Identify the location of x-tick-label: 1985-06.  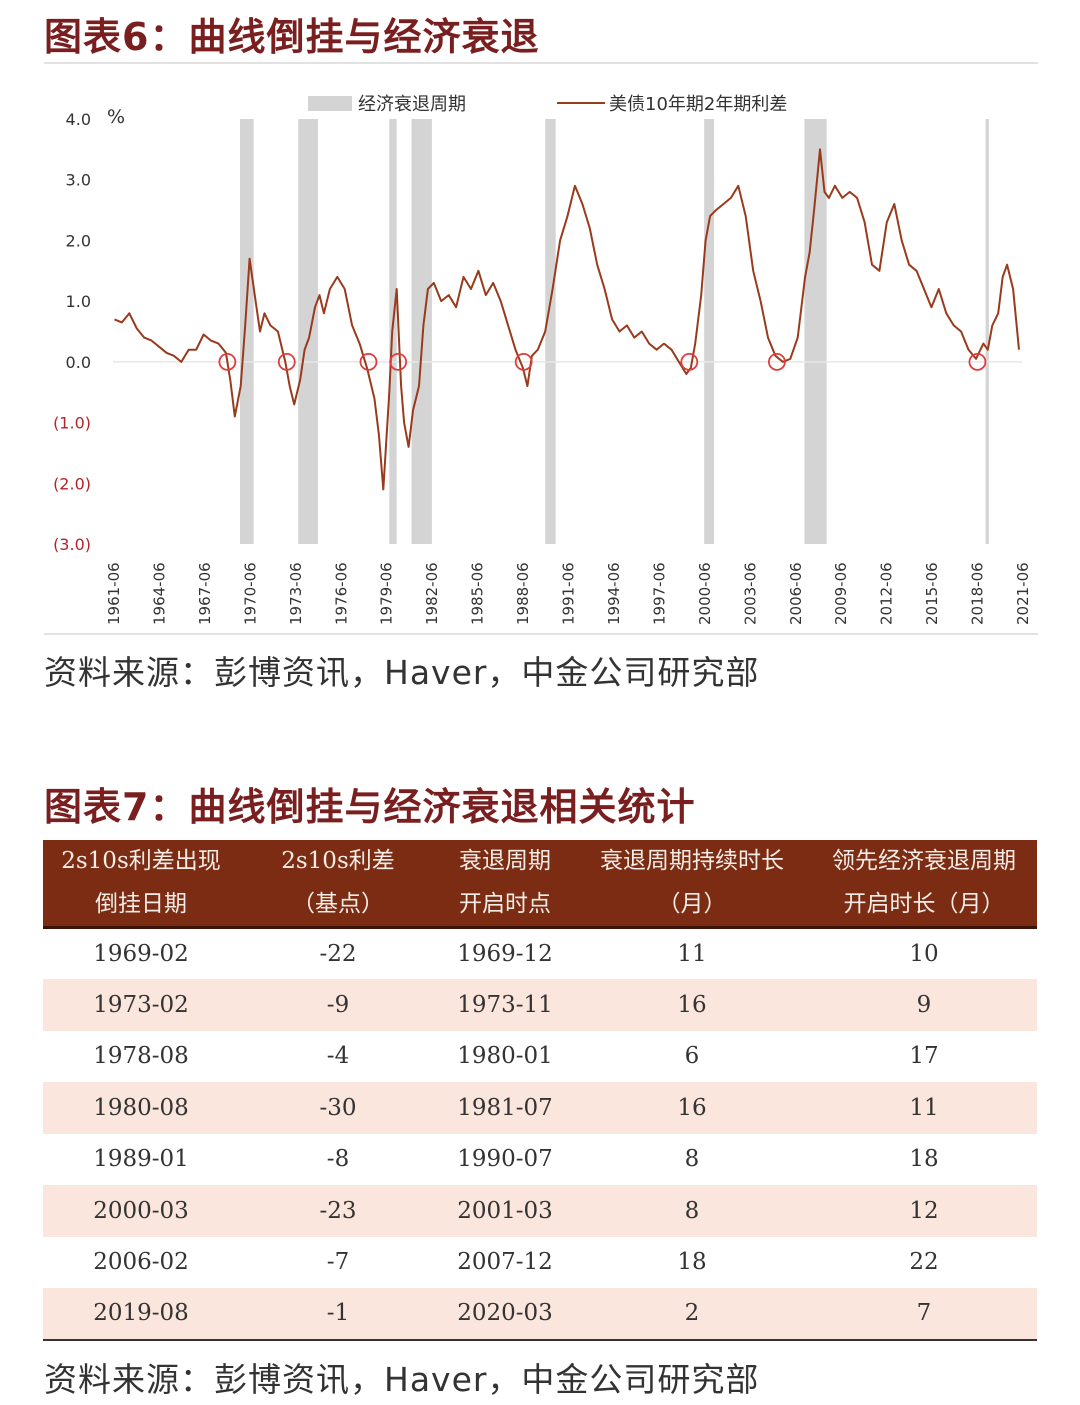
(478, 593).